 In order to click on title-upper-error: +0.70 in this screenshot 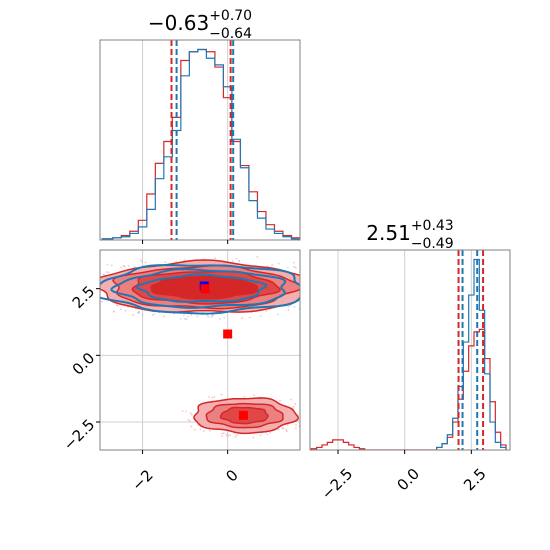, I will do `click(230, 16)`.